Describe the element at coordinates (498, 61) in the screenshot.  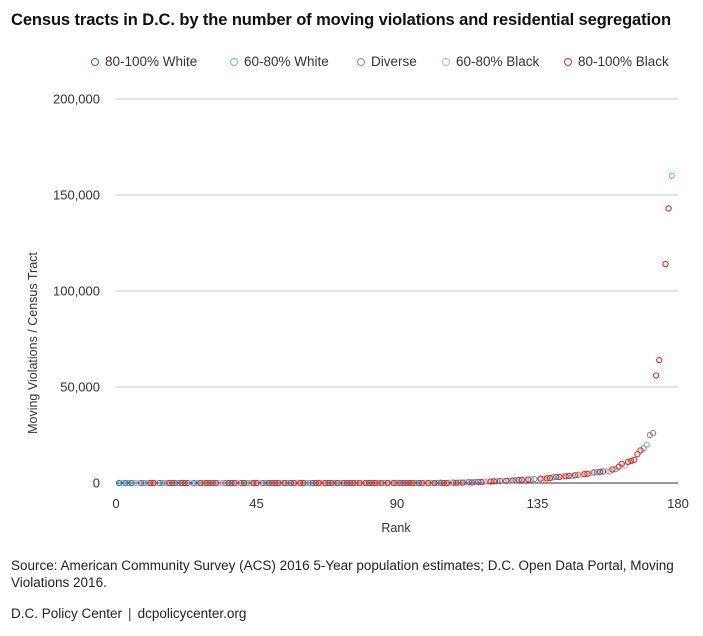
I see `legend-label-60-80-black: 60-80% Black` at that location.